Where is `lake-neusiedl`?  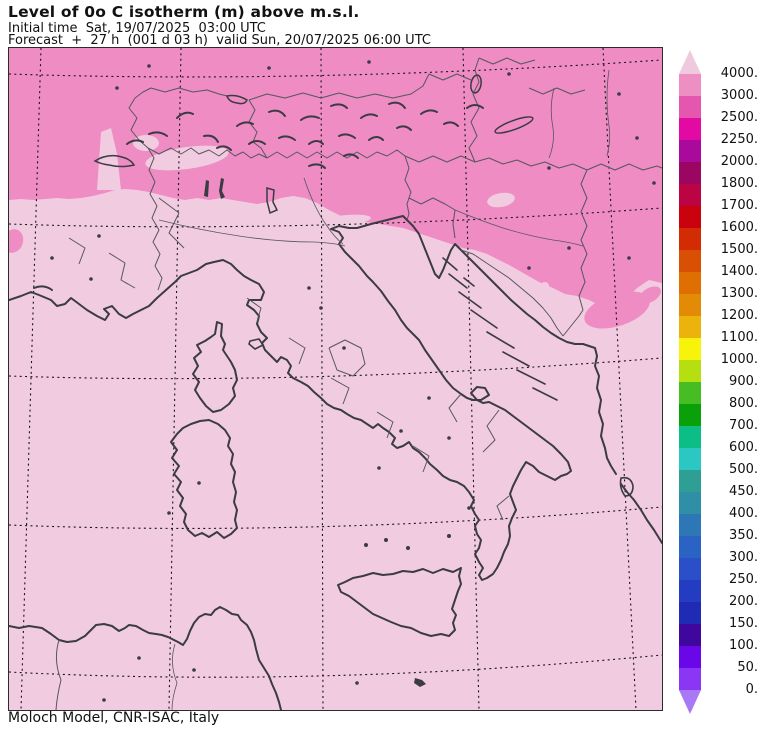 lake-neusiedl is located at coordinates (476, 84).